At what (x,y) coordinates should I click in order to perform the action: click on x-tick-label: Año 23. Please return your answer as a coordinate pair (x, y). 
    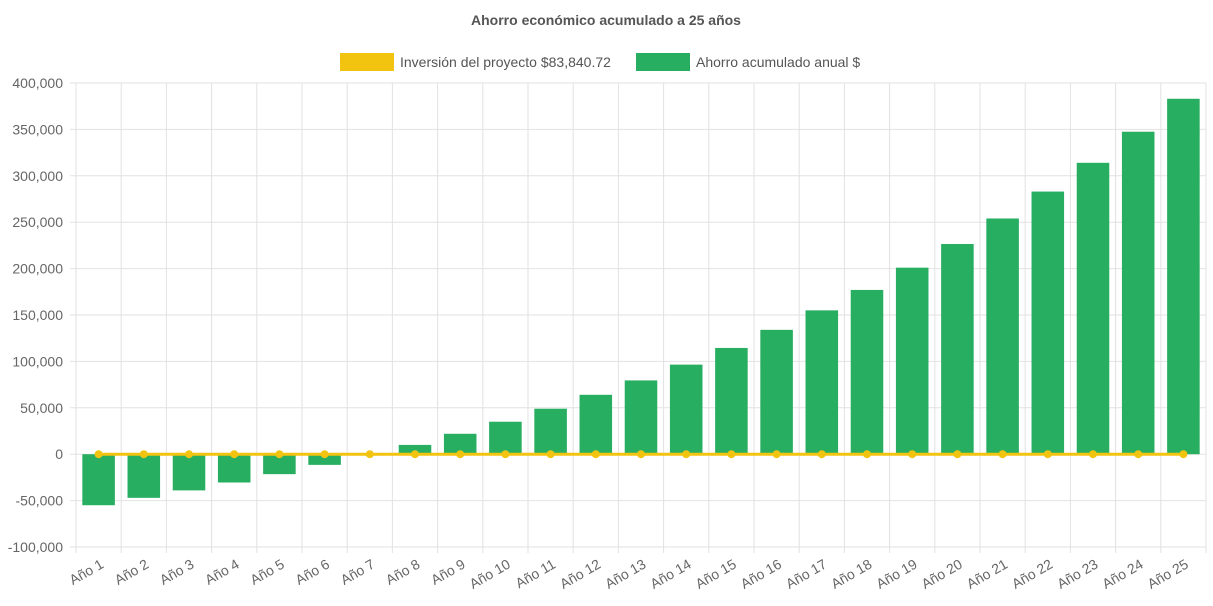
    Looking at the image, I should click on (1077, 574).